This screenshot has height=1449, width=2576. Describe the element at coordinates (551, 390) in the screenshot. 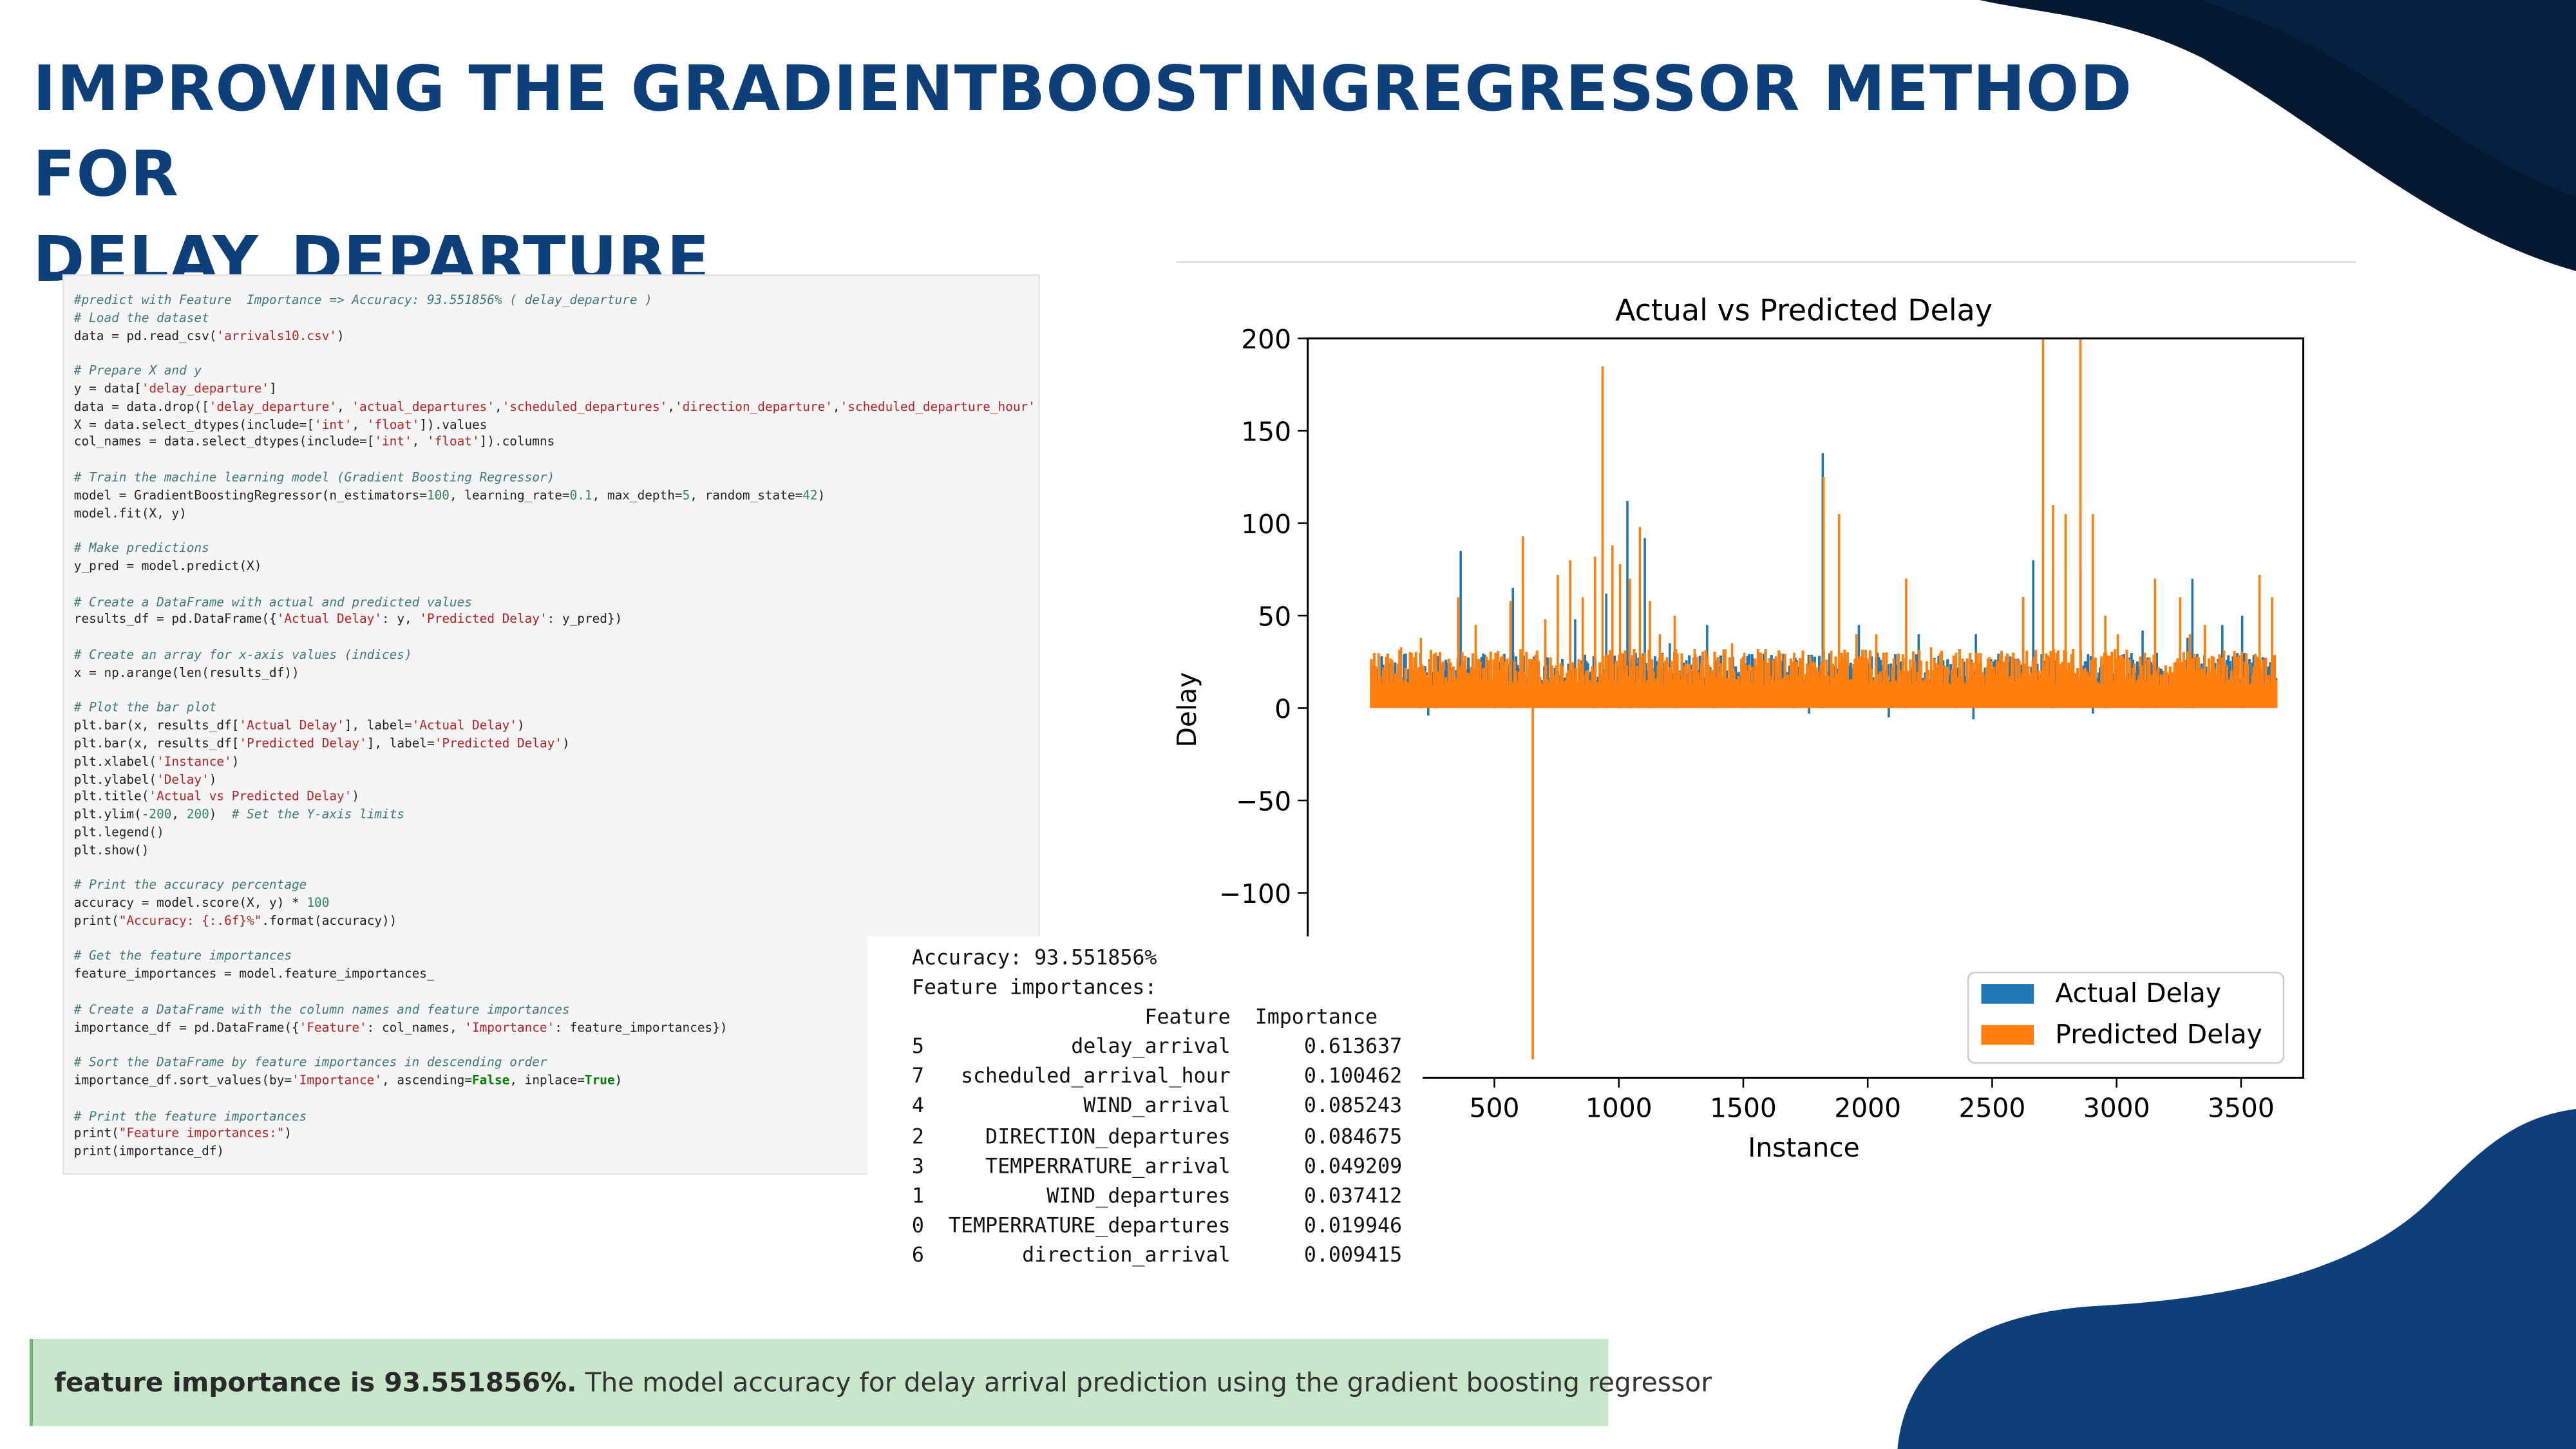

I see `code-line: y = data['delay_departure']` at that location.